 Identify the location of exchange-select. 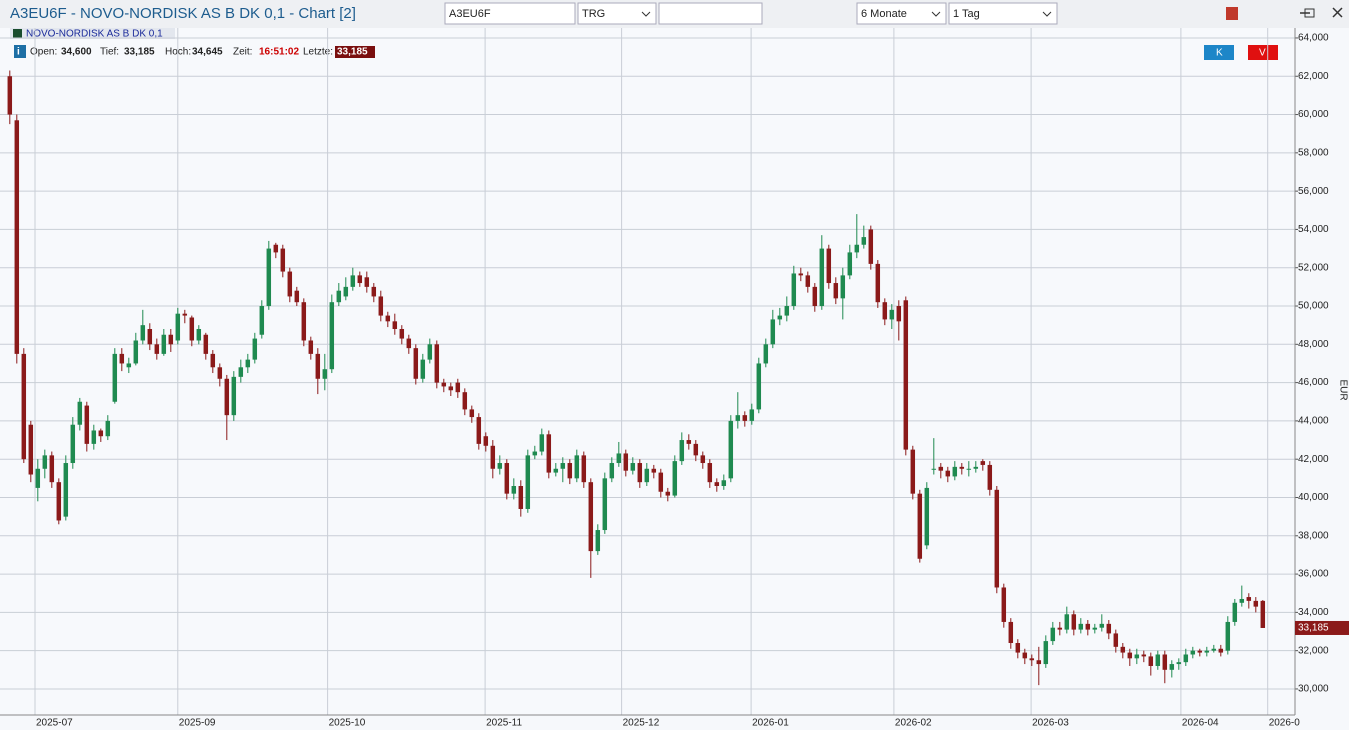
(617, 13).